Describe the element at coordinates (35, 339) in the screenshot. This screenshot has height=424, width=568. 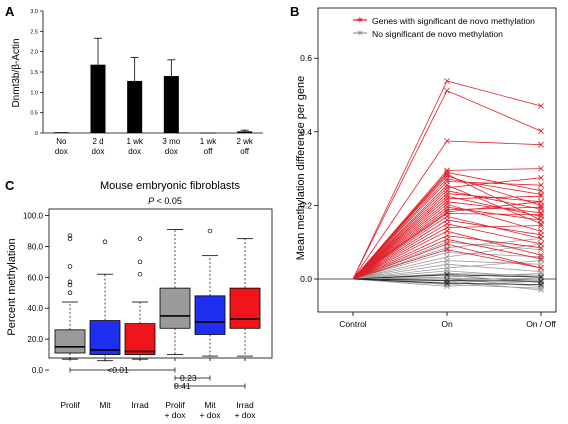
I see `c-y-tick-label: 20.0` at that location.